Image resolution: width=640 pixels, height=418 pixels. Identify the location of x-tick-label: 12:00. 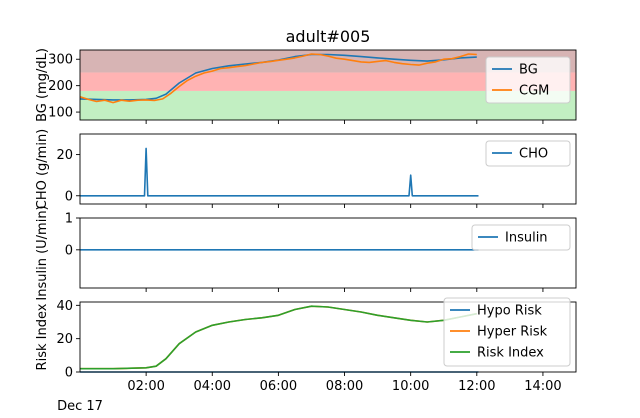
(476, 386).